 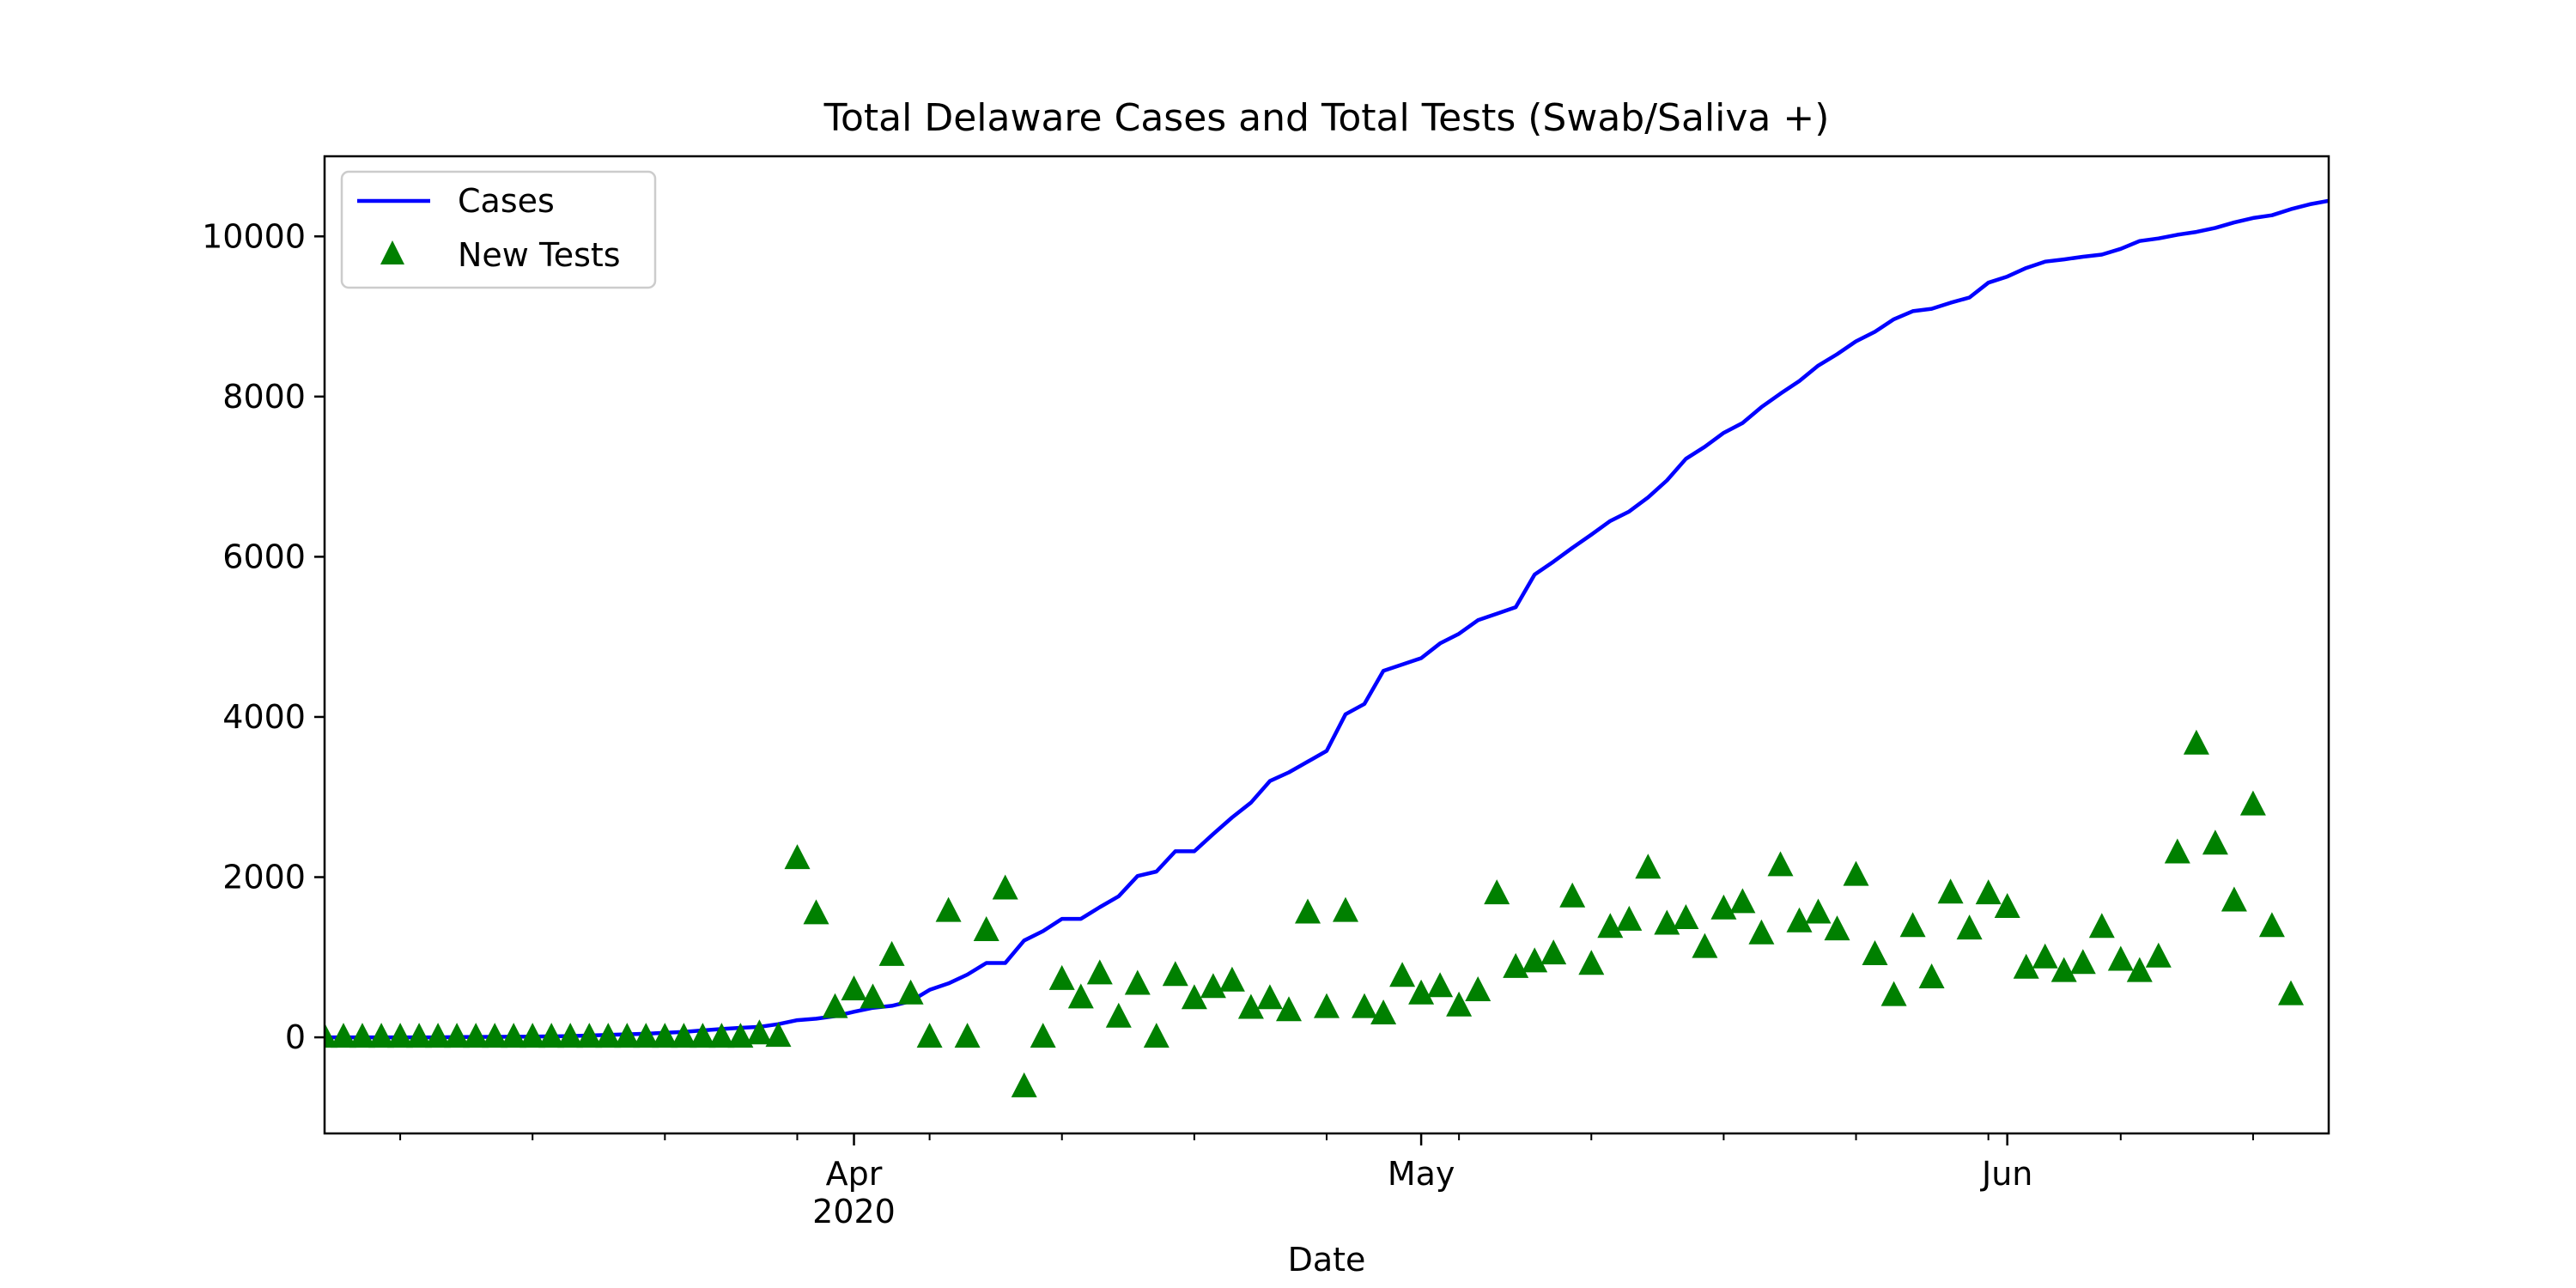 I want to click on y-axis: 0 2000 4000 6000 8000 10000, so click(x=263, y=636).